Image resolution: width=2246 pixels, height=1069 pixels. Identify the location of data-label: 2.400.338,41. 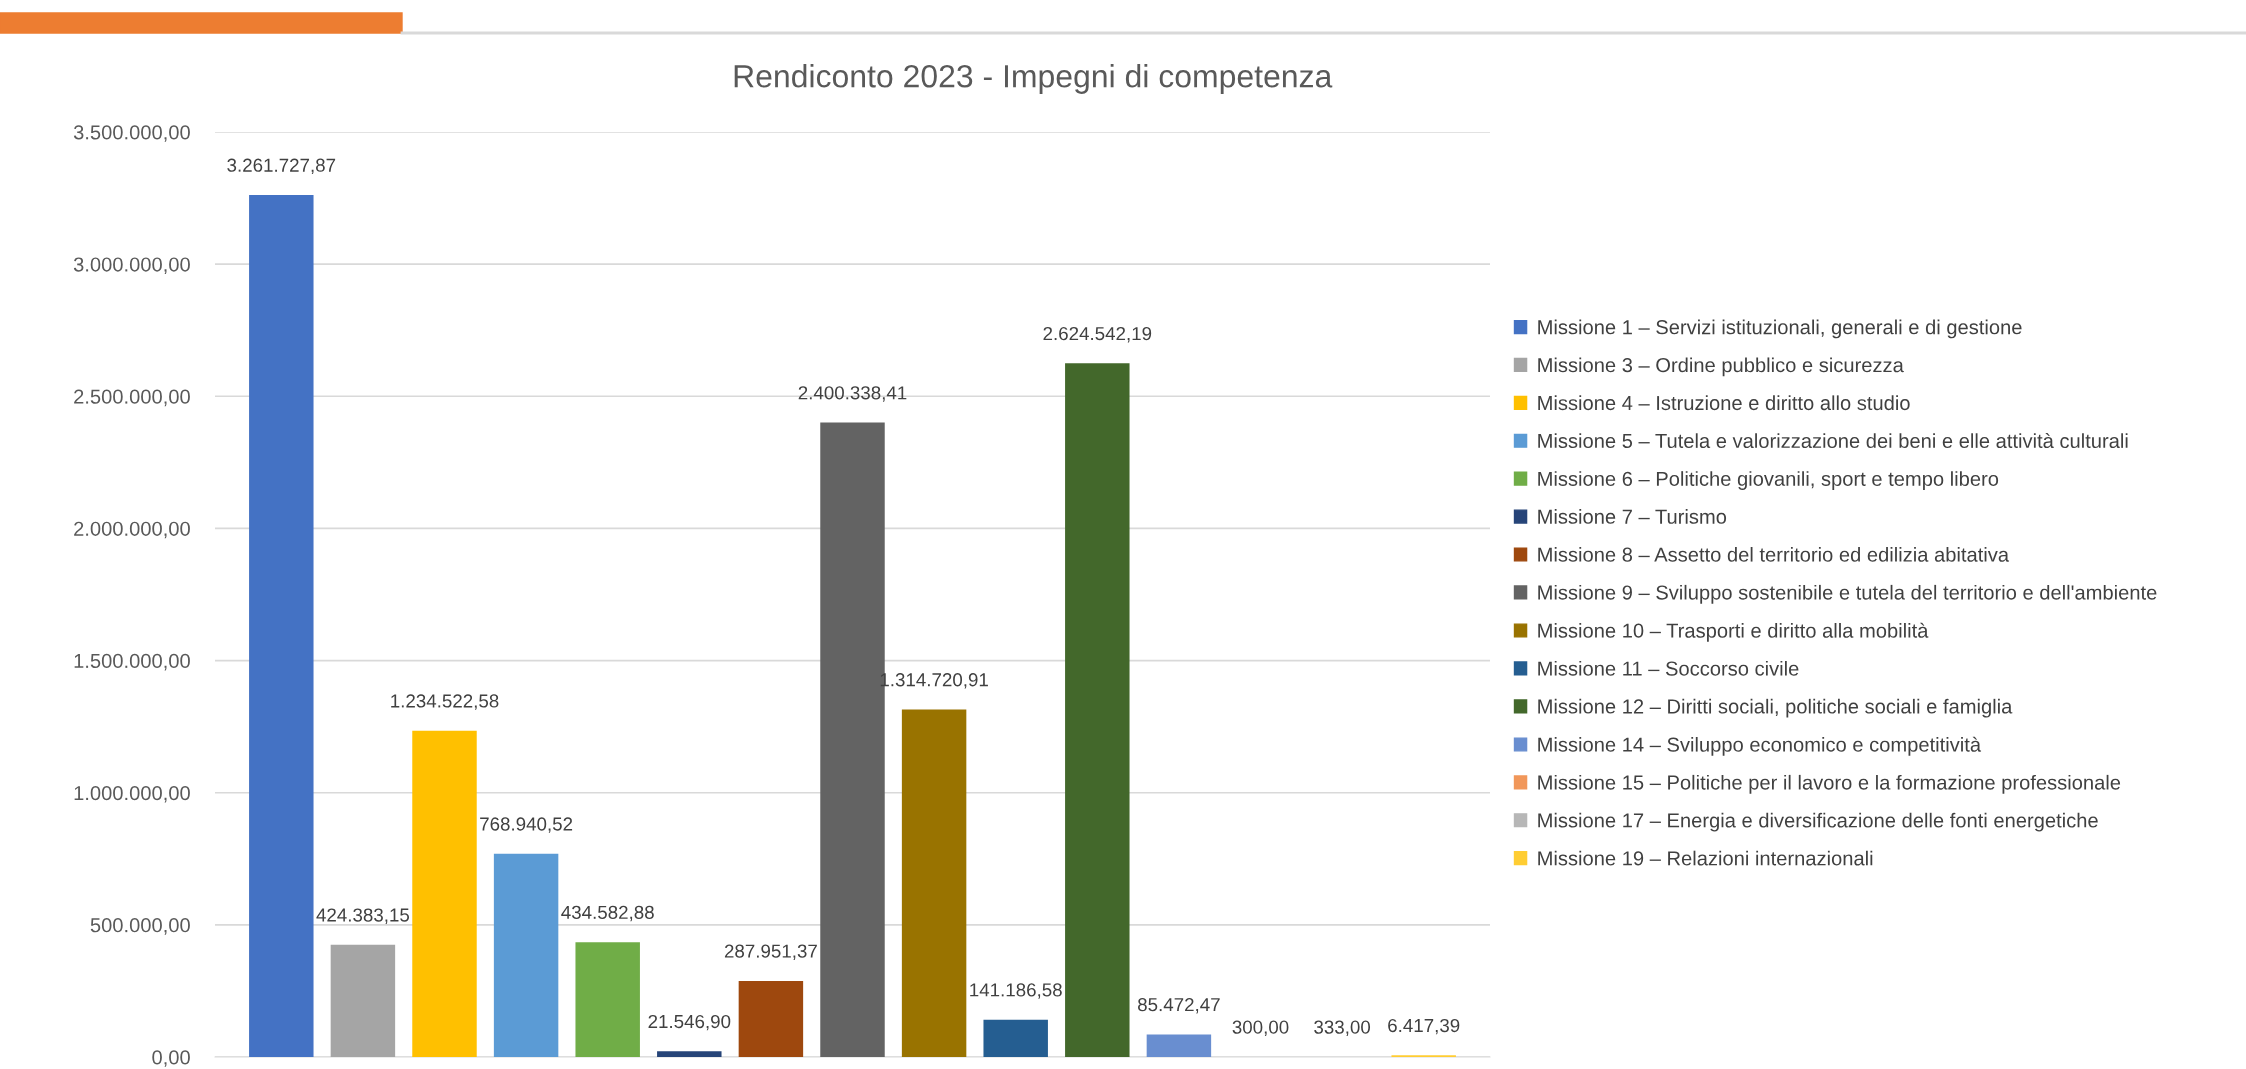
(852, 394).